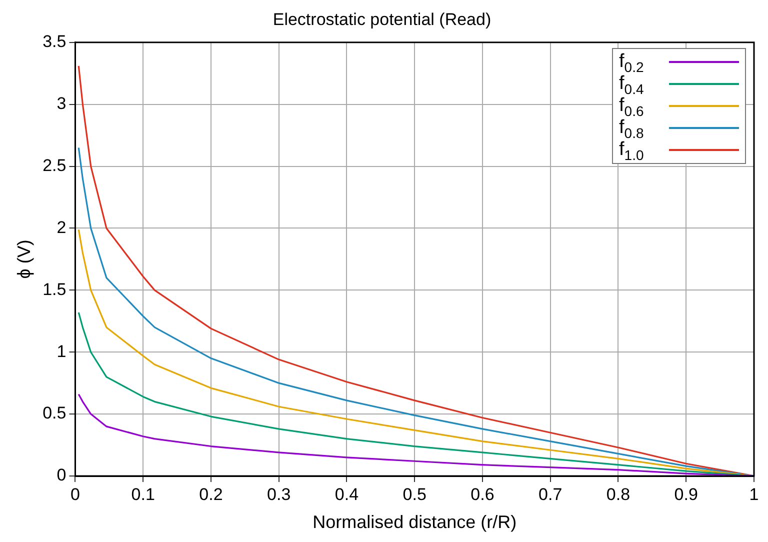  I want to click on y-tick-label: 1, so click(61, 351).